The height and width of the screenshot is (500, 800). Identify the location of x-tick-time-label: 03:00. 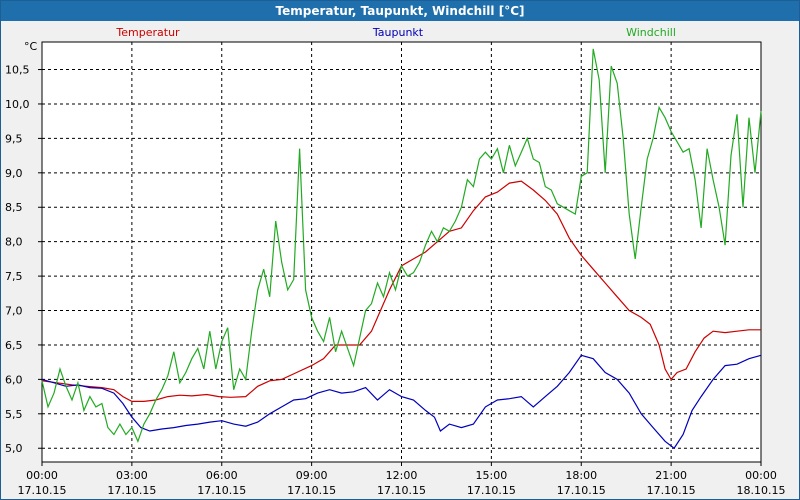
(132, 475).